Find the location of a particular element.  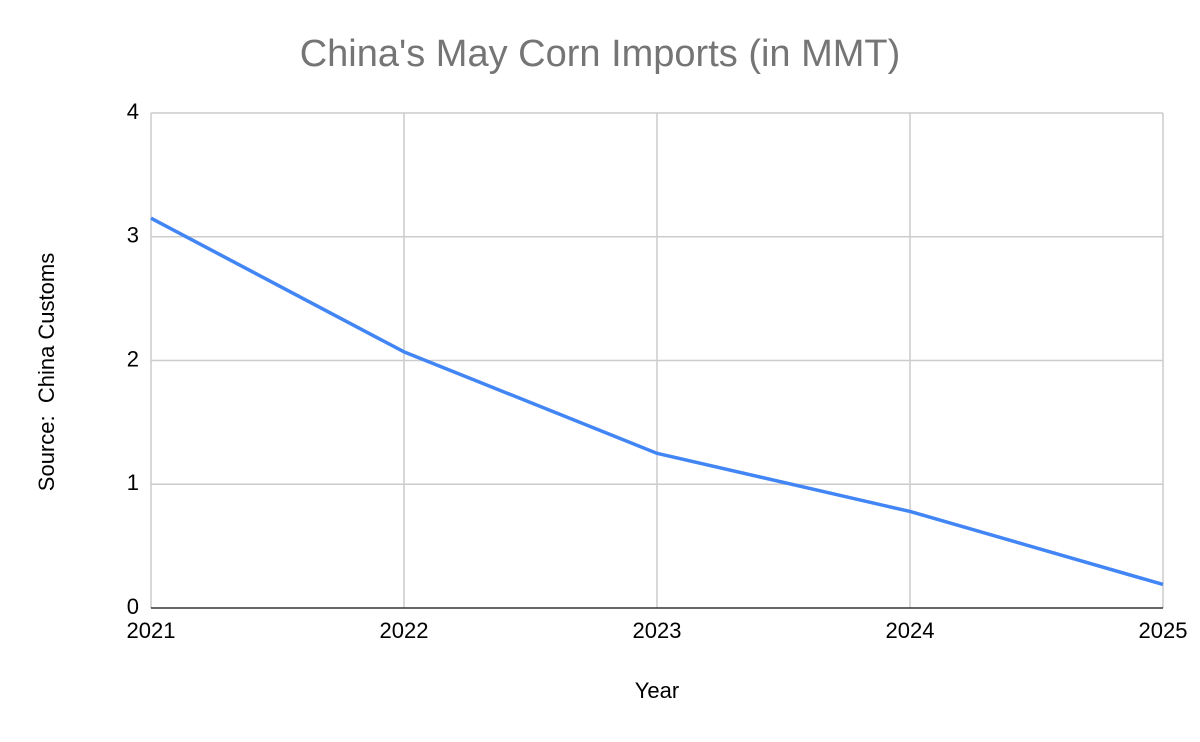

y-tick-label: 2 is located at coordinates (133, 358).